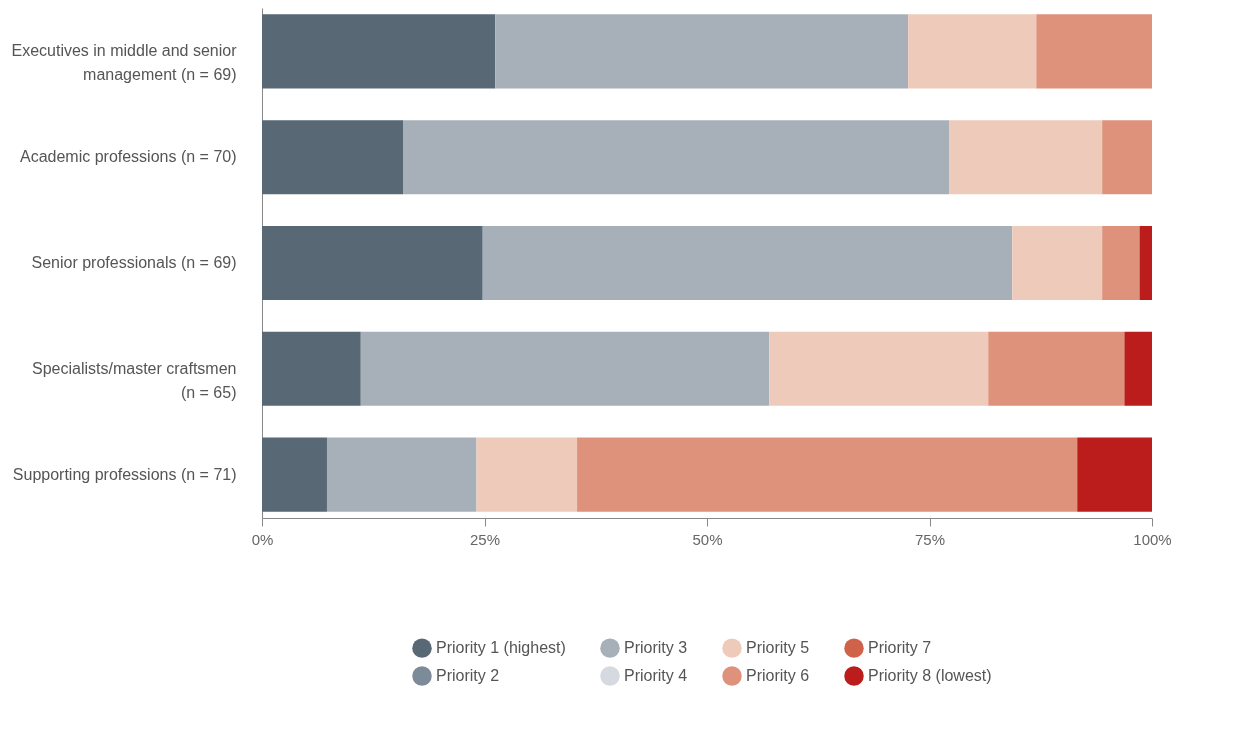  Describe the element at coordinates (930, 675) in the screenshot. I see `legend-label: Priority 8 (lowest)` at that location.